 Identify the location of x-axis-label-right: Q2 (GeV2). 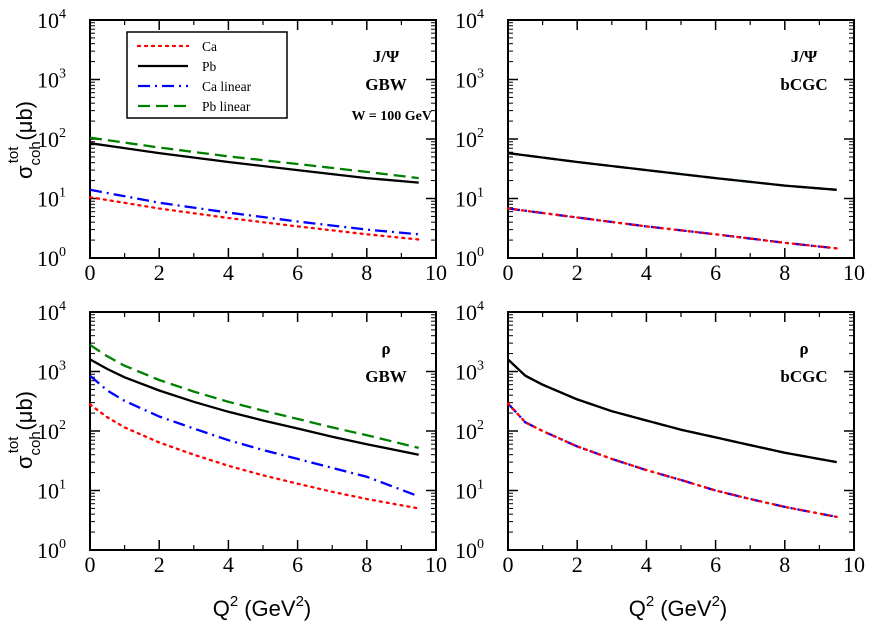
(678, 607).